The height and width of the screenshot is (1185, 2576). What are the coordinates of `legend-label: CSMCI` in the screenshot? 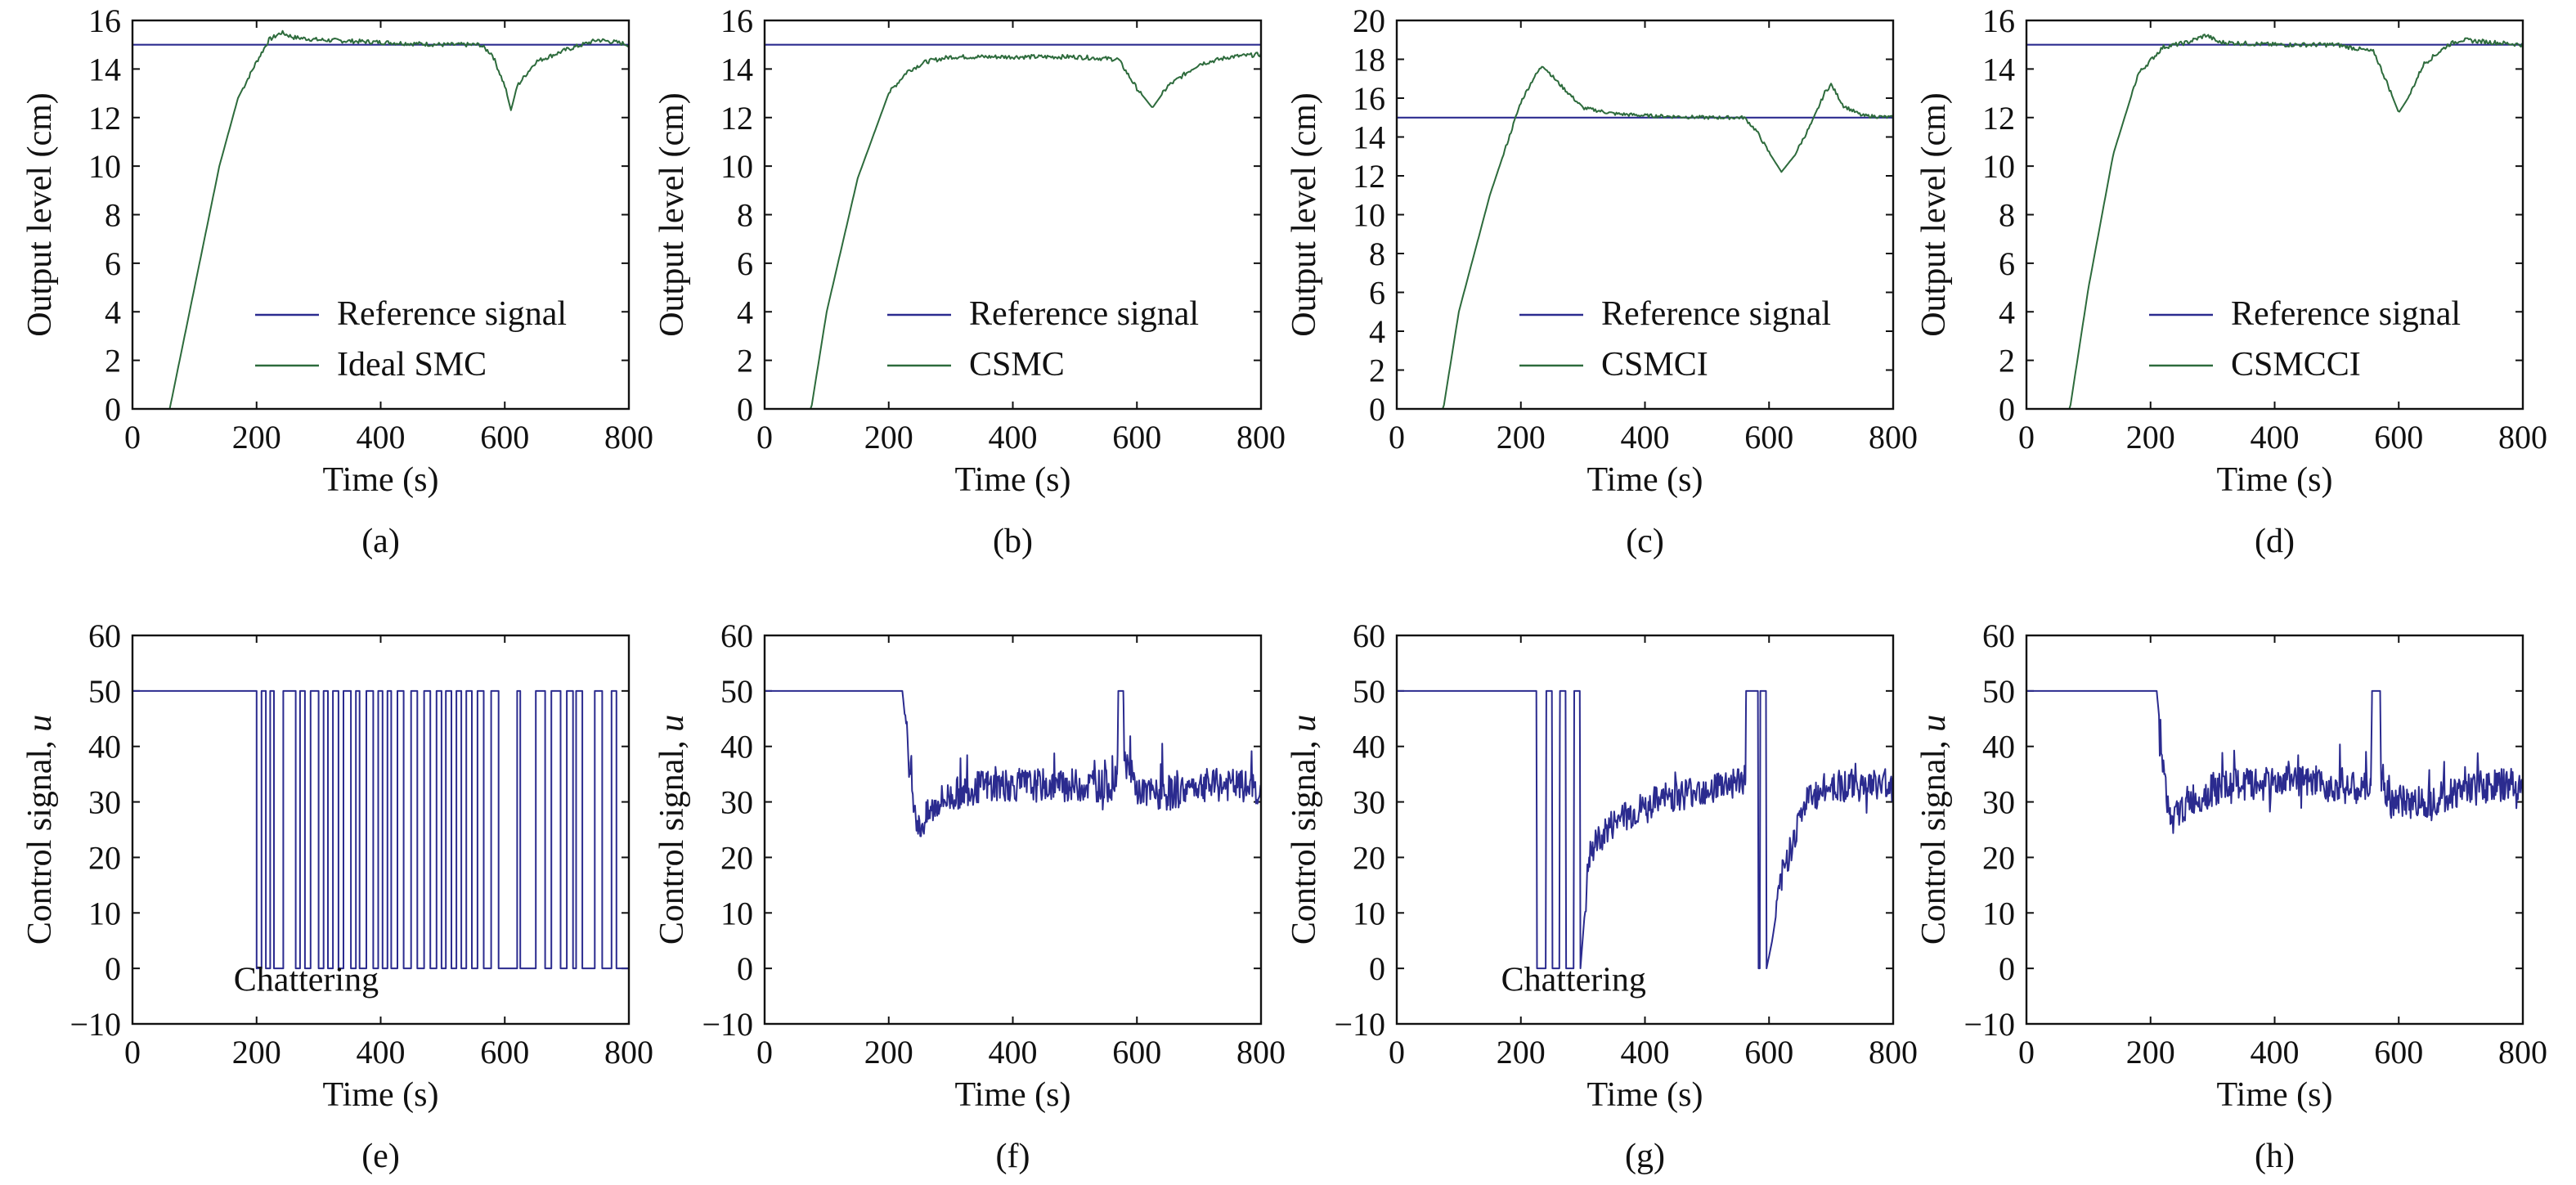 It's located at (1655, 365).